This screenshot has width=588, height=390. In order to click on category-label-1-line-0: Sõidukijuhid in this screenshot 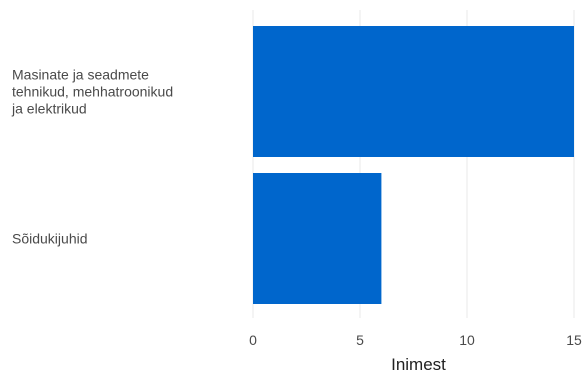, I will do `click(50, 239)`.